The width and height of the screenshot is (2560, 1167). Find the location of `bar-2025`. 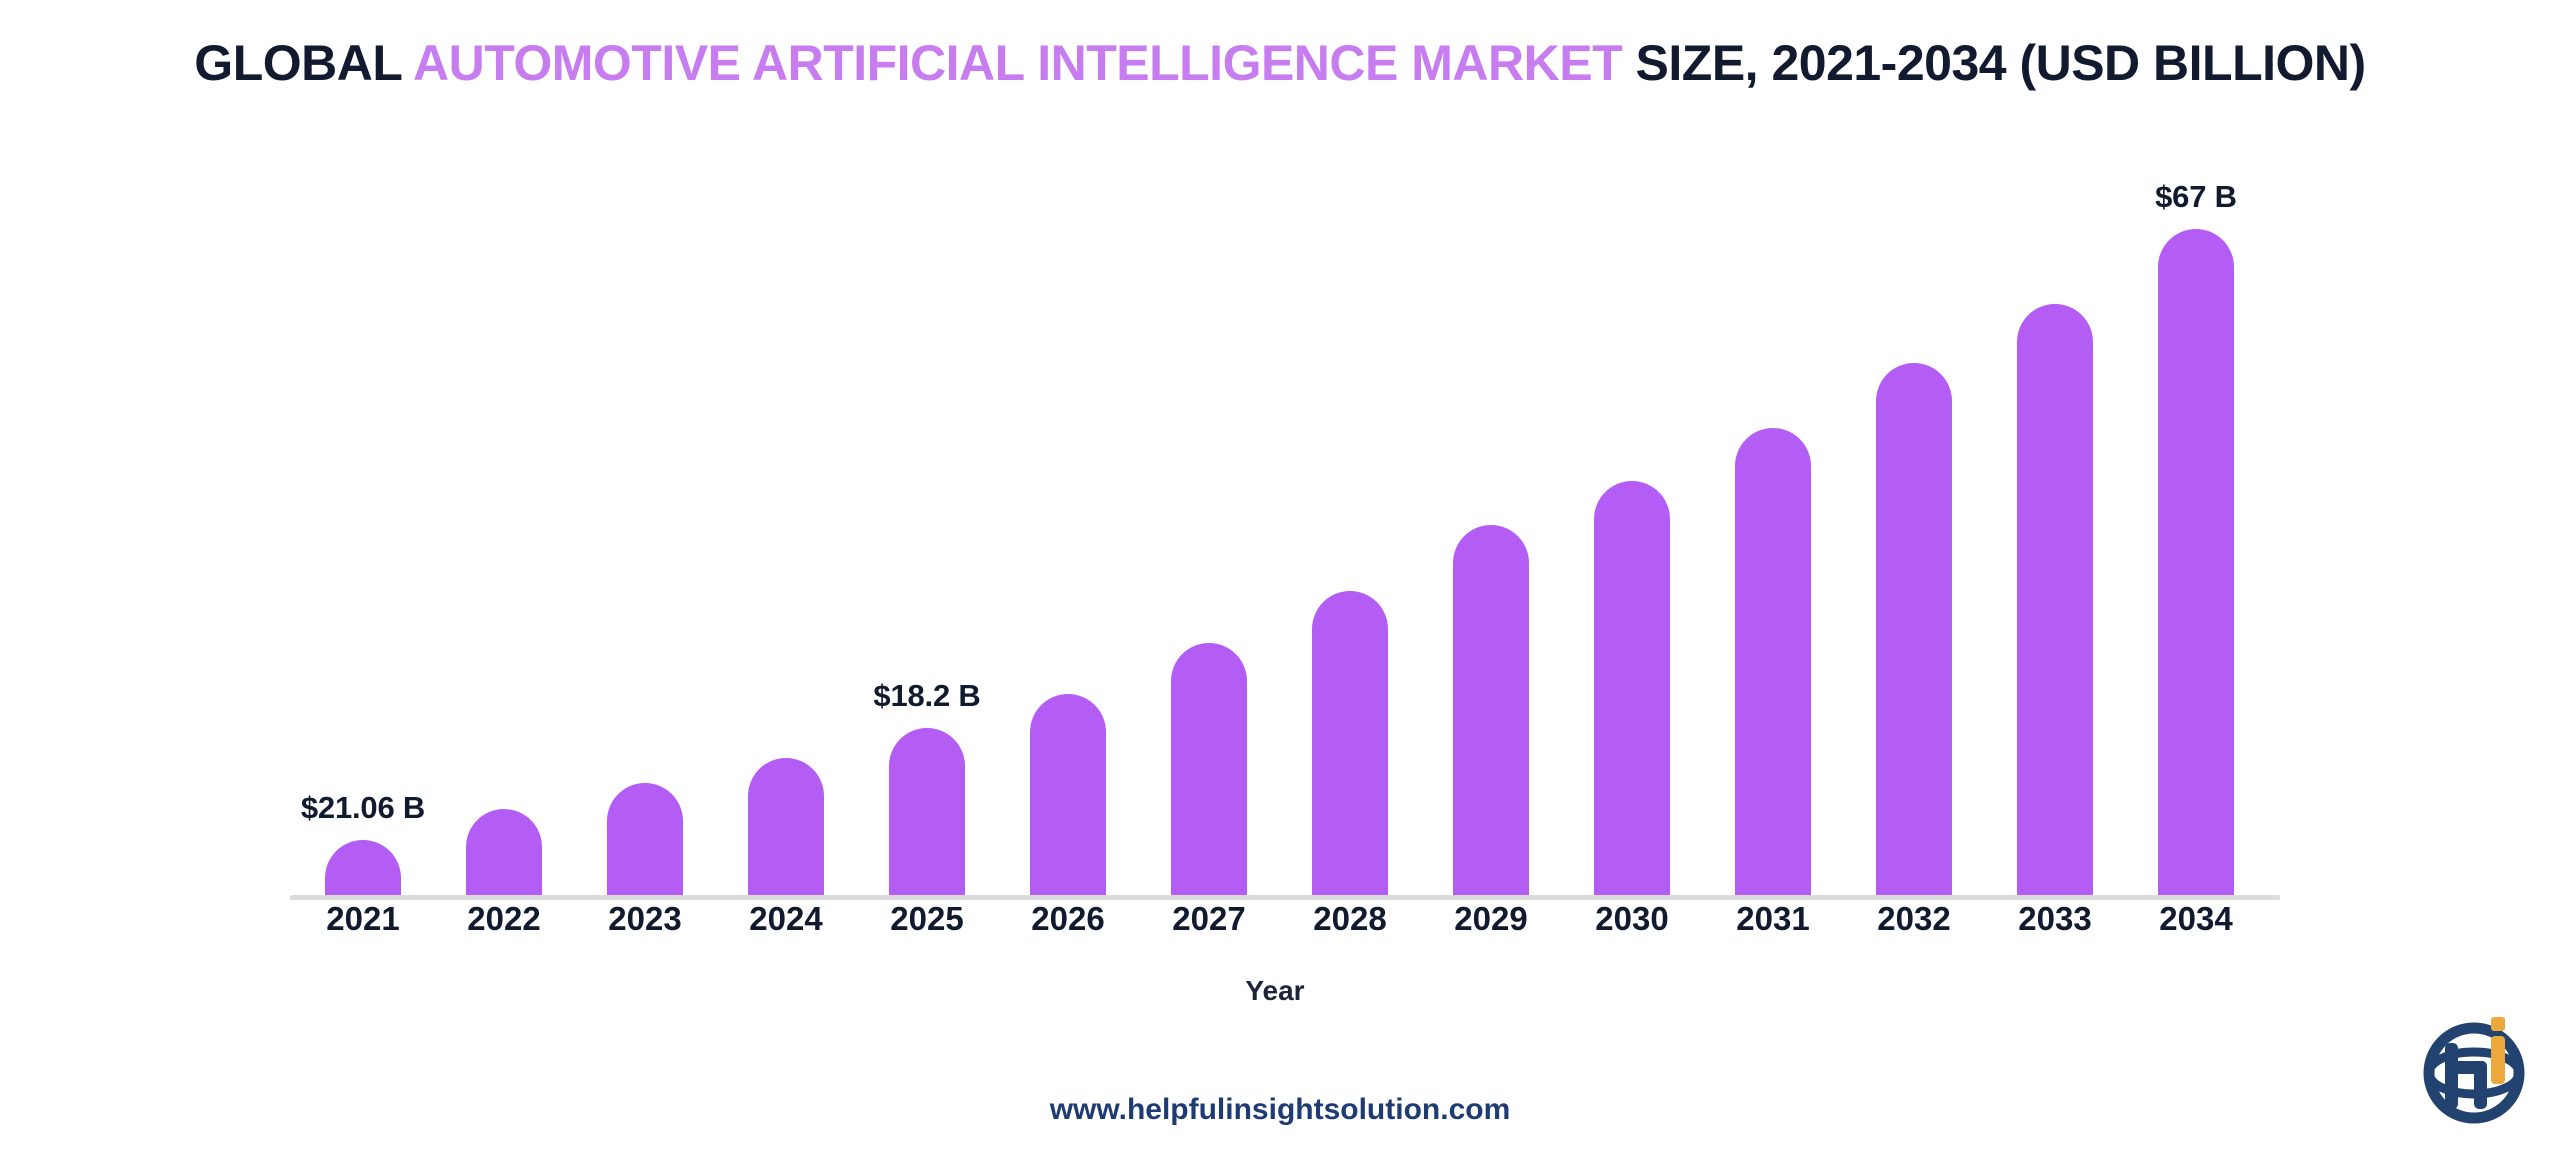

bar-2025 is located at coordinates (927, 811).